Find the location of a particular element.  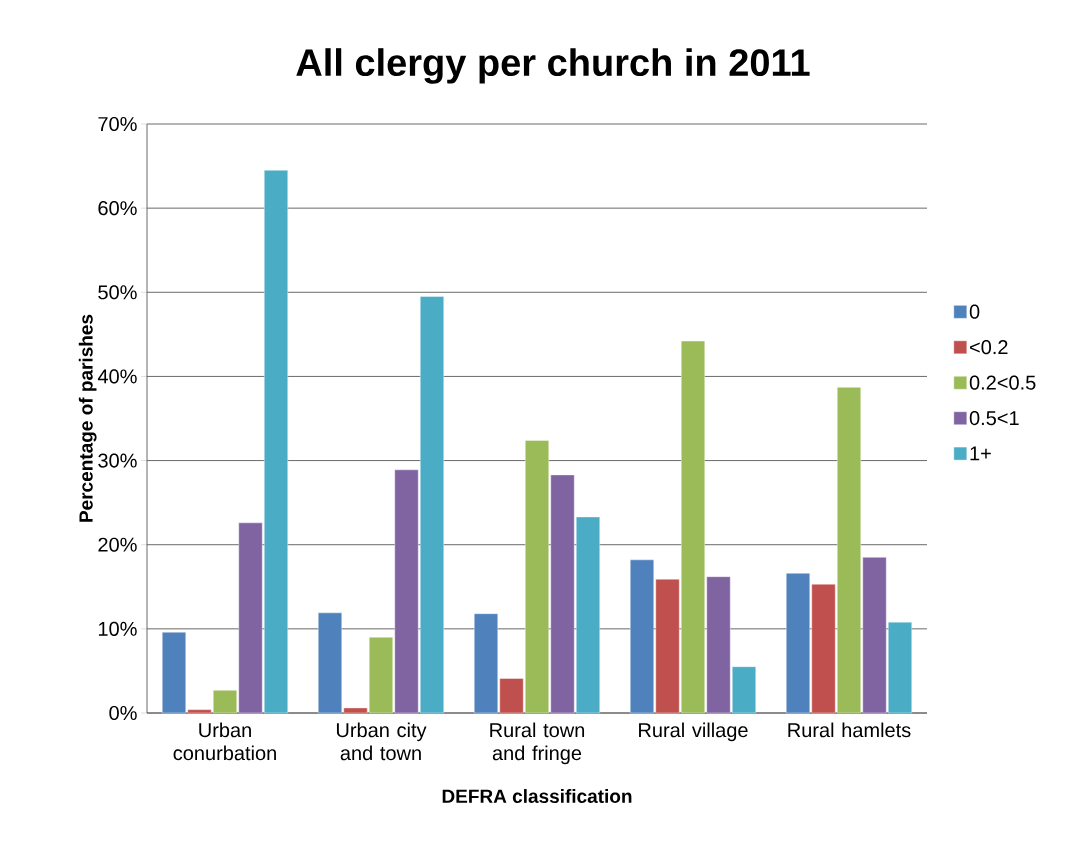

x-tick-label: Rural town and fringe is located at coordinates (537, 743).